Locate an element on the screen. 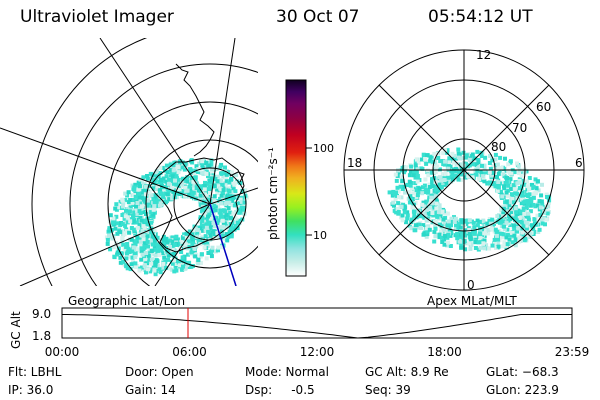 The height and width of the screenshot is (400, 600). mlt-label-12: 12 is located at coordinates (483, 55).